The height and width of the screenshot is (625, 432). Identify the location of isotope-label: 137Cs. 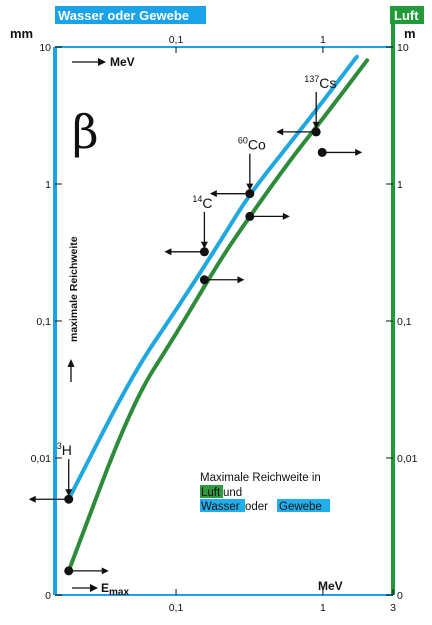
(320, 82).